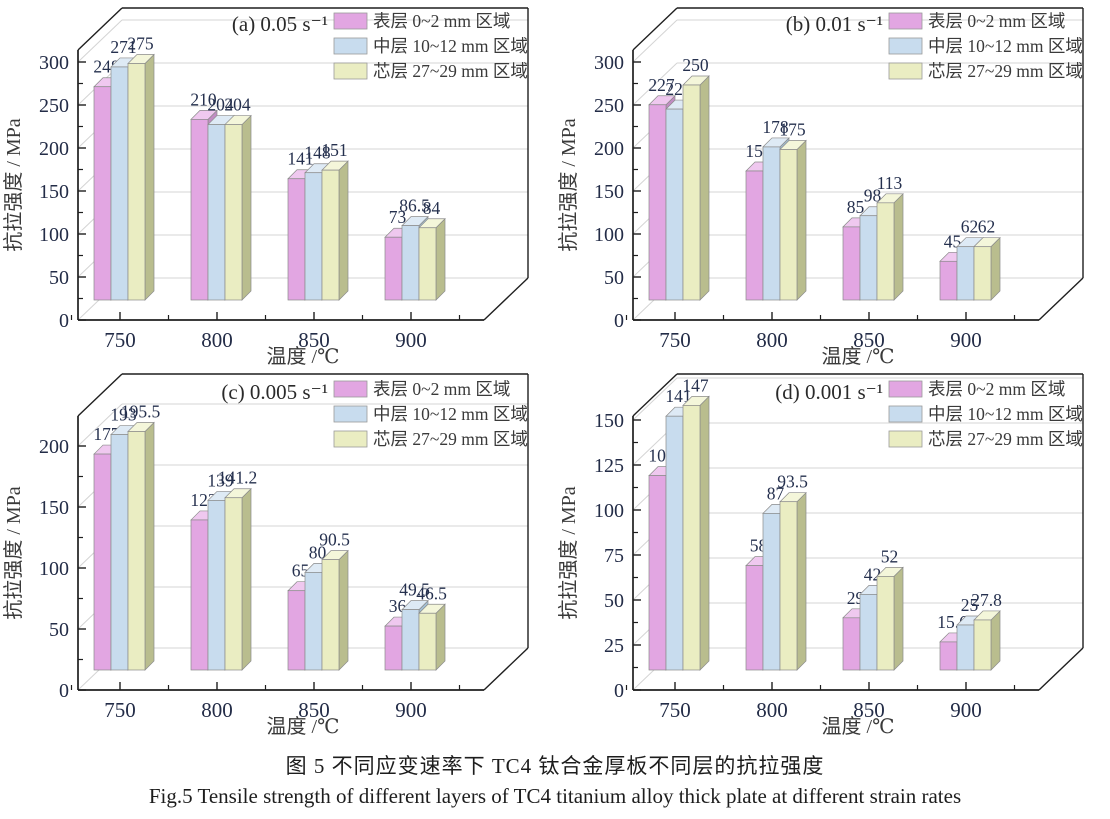 The width and height of the screenshot is (1110, 819). I want to click on y-tick-label: 0, so click(619, 691).